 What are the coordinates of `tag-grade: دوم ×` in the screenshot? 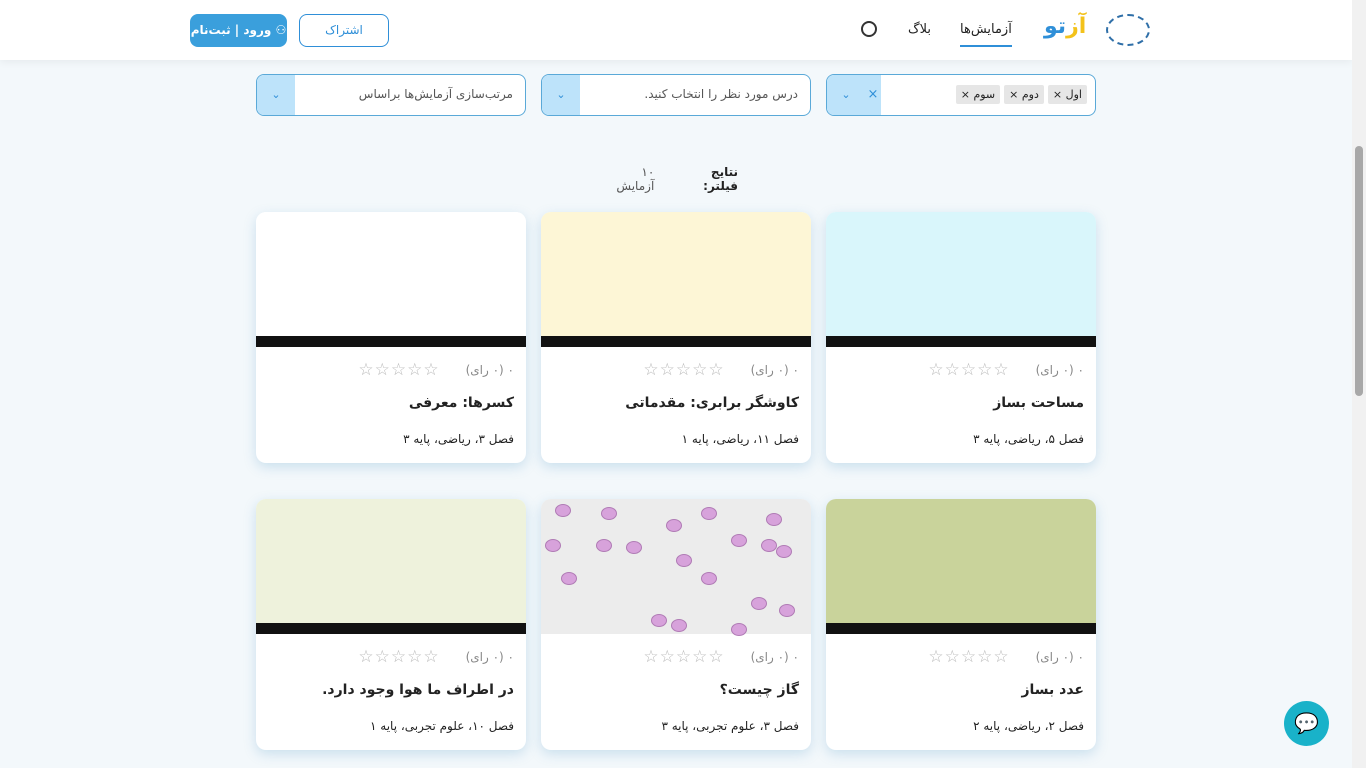 It's located at (1024, 94).